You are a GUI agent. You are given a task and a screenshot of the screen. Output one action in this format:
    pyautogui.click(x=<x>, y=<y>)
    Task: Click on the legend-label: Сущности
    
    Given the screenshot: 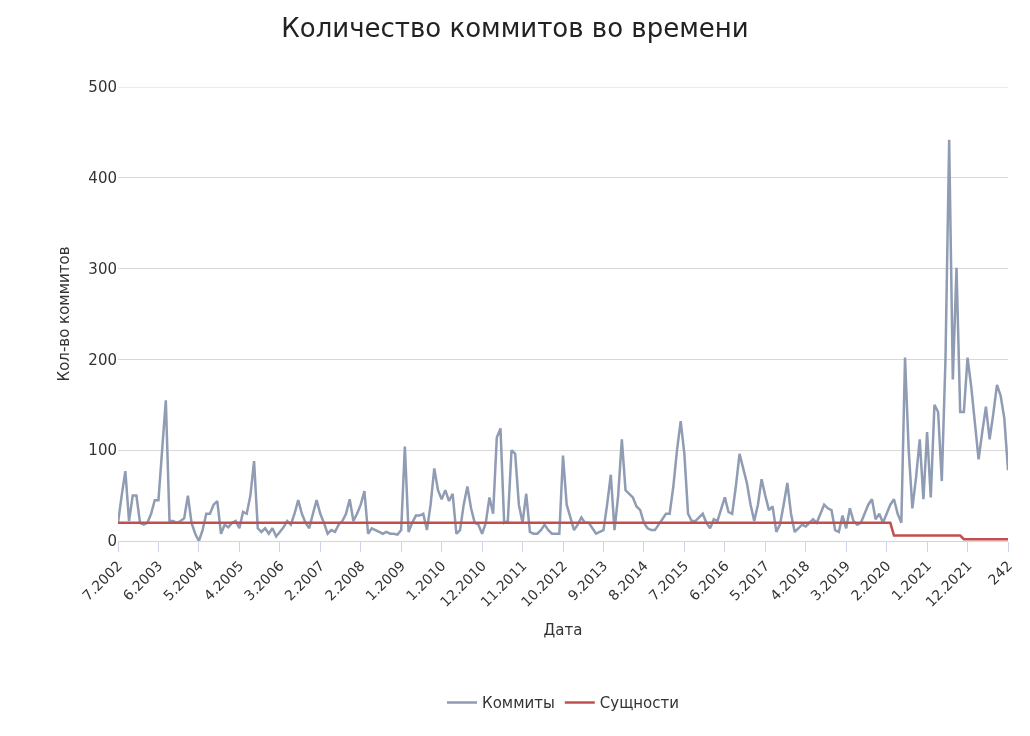 What is the action you would take?
    pyautogui.click(x=639, y=703)
    